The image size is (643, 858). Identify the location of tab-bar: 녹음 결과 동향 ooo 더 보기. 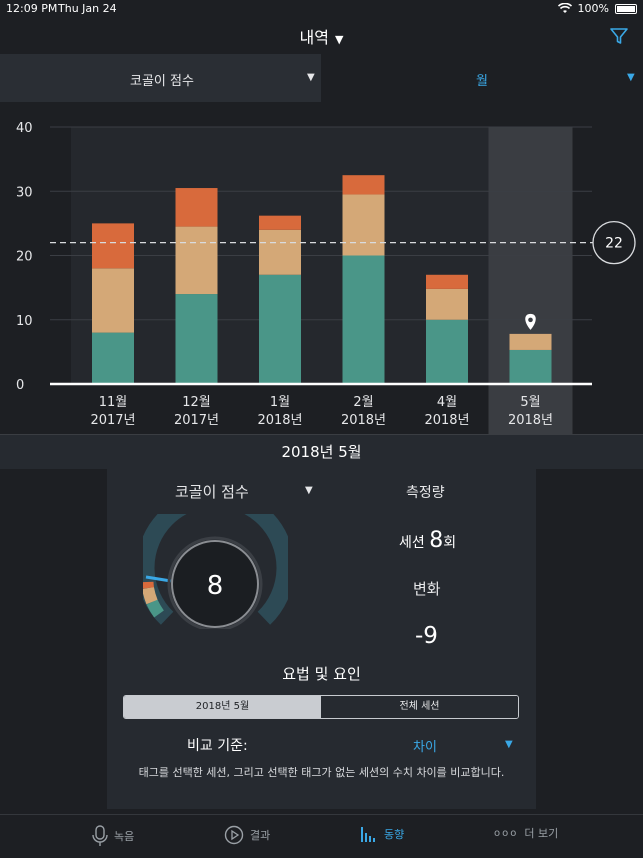
(321, 836).